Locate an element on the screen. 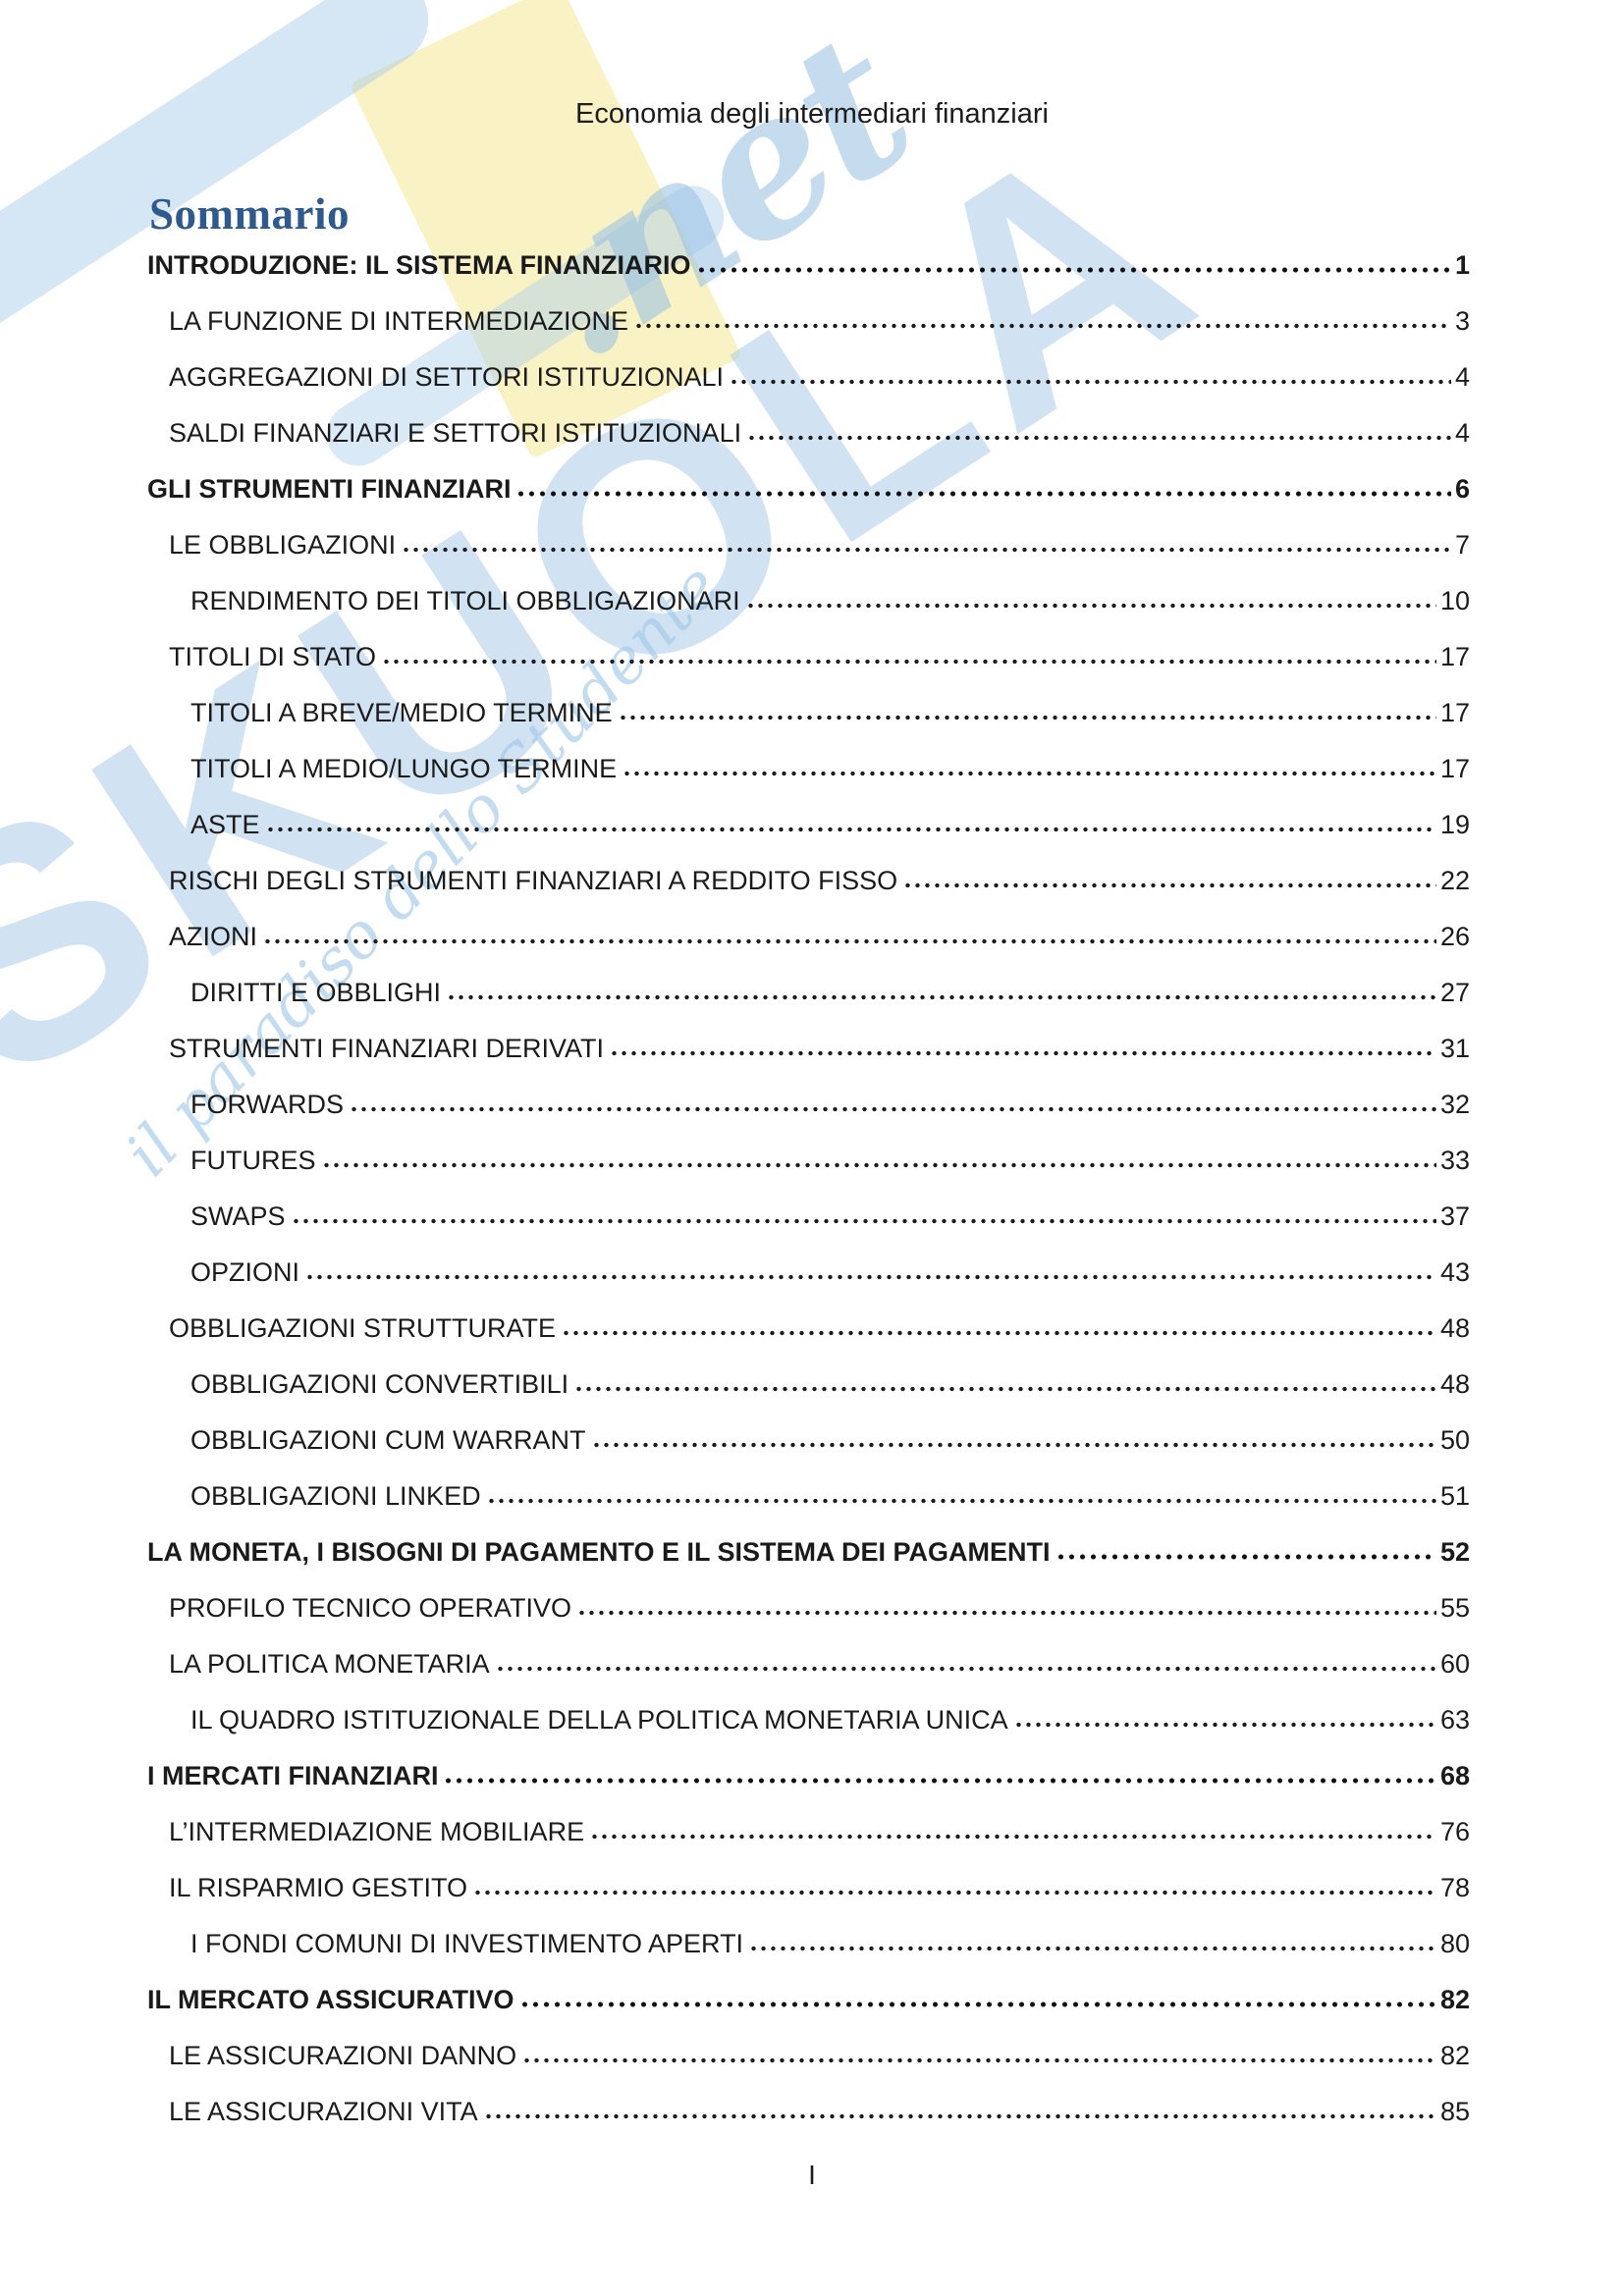  toc-entry-label: OBBLIGAZIONI CUM WARRANT is located at coordinates (388, 1439).